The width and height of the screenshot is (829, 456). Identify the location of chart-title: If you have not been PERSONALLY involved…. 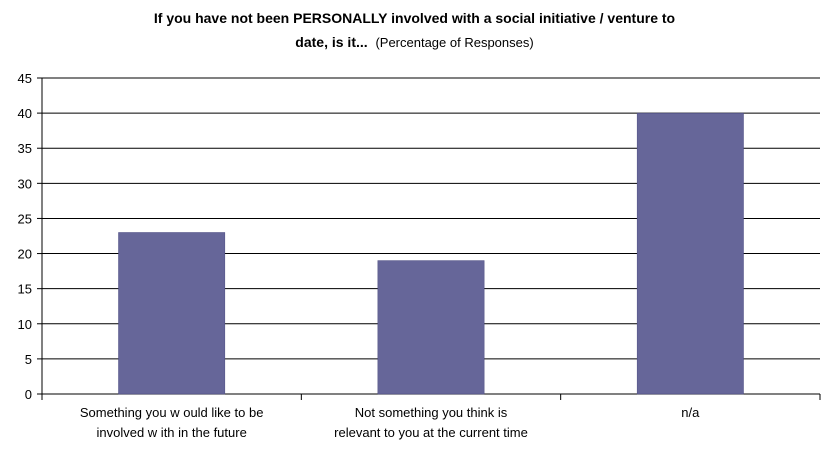
(414, 30).